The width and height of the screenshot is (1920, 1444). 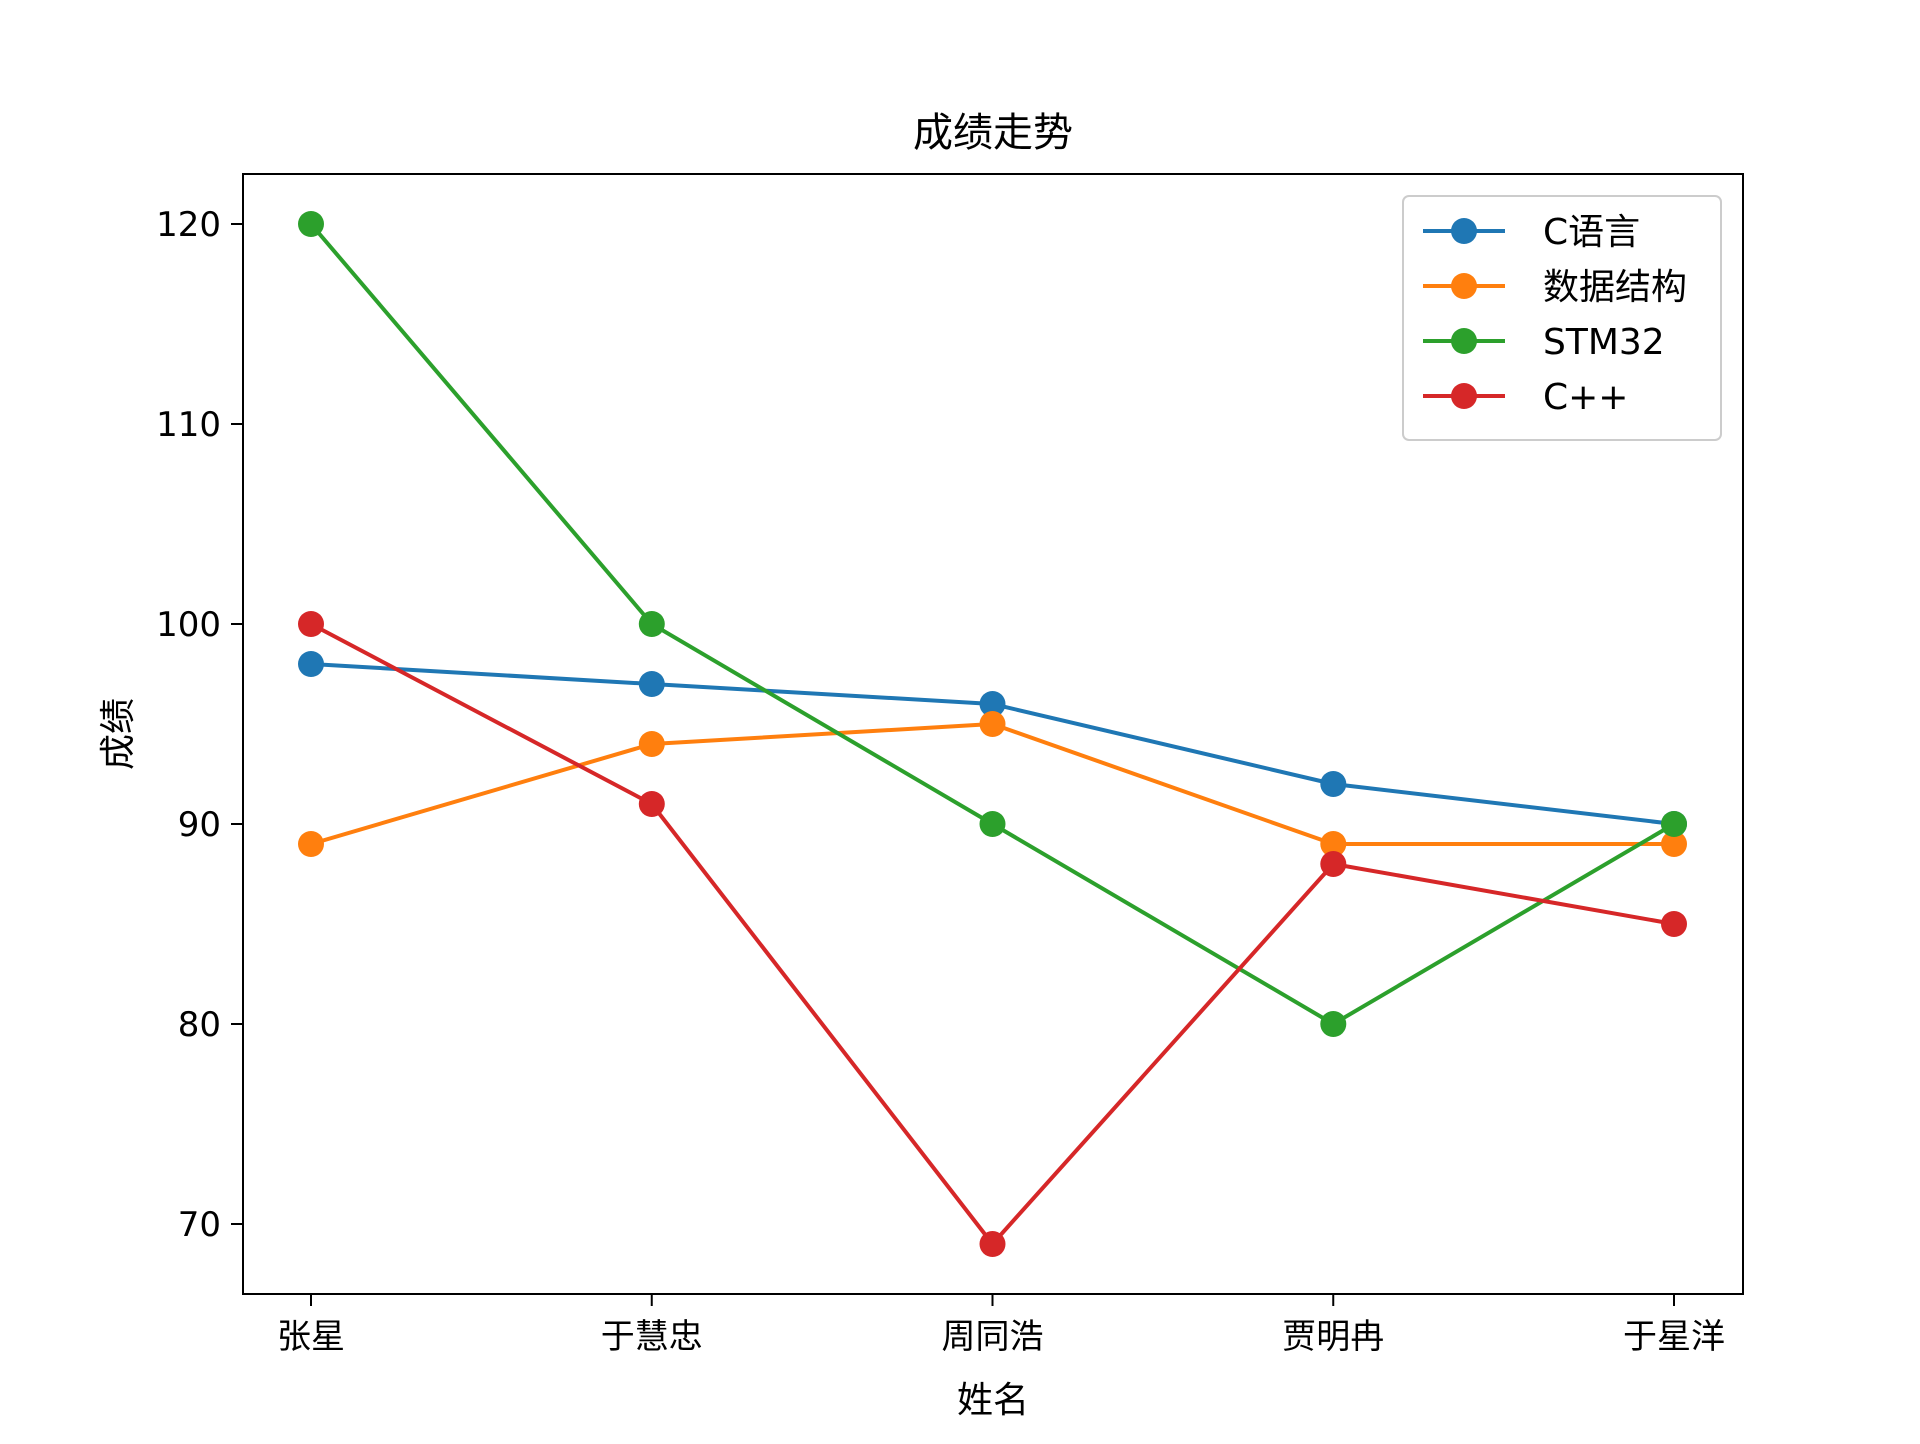 I want to click on x-tick-label: 于星洋, so click(x=1674, y=1337).